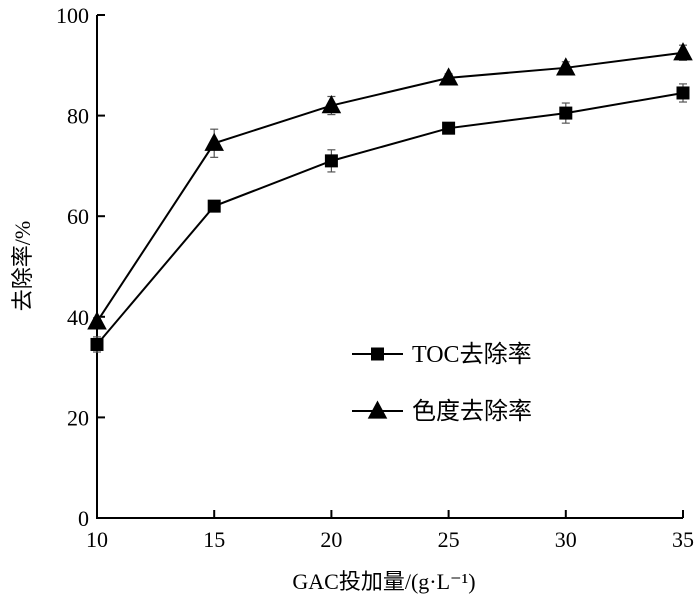 Image resolution: width=700 pixels, height=601 pixels. Describe the element at coordinates (472, 411) in the screenshot. I see `legend-label: 色度去除率` at that location.